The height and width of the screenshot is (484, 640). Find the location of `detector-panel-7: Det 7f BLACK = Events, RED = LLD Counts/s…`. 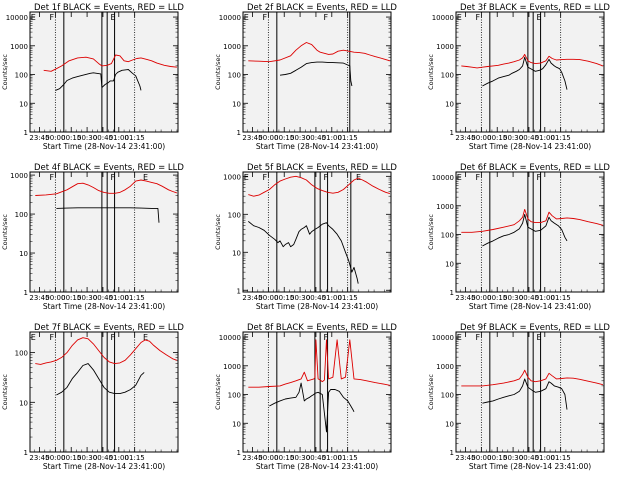

detector-panel-7: Det 7f BLACK = Events, RED = LLD Counts/s… is located at coordinates (92, 397).